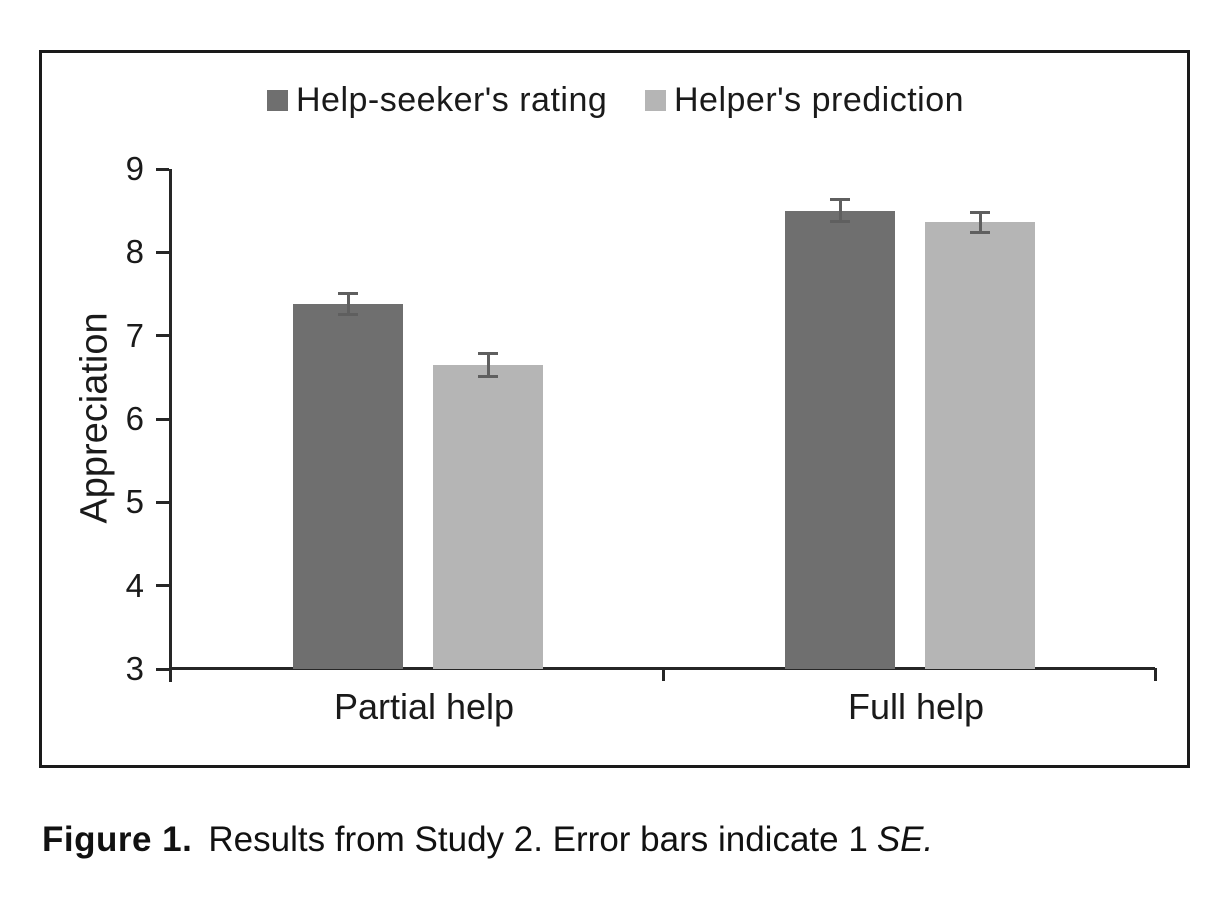 The width and height of the screenshot is (1228, 910). I want to click on y-tick-label-9: 9, so click(134, 168).